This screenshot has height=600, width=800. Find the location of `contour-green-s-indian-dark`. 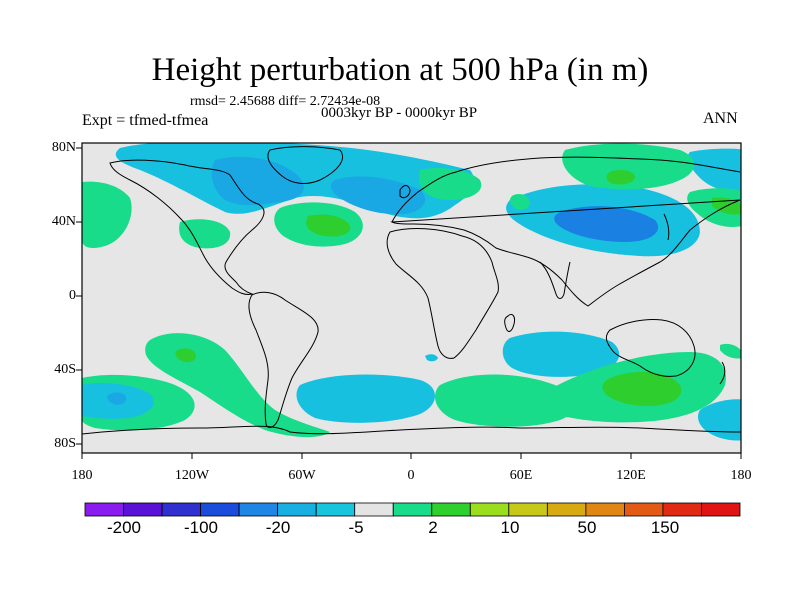

contour-green-s-indian-dark is located at coordinates (642, 388).